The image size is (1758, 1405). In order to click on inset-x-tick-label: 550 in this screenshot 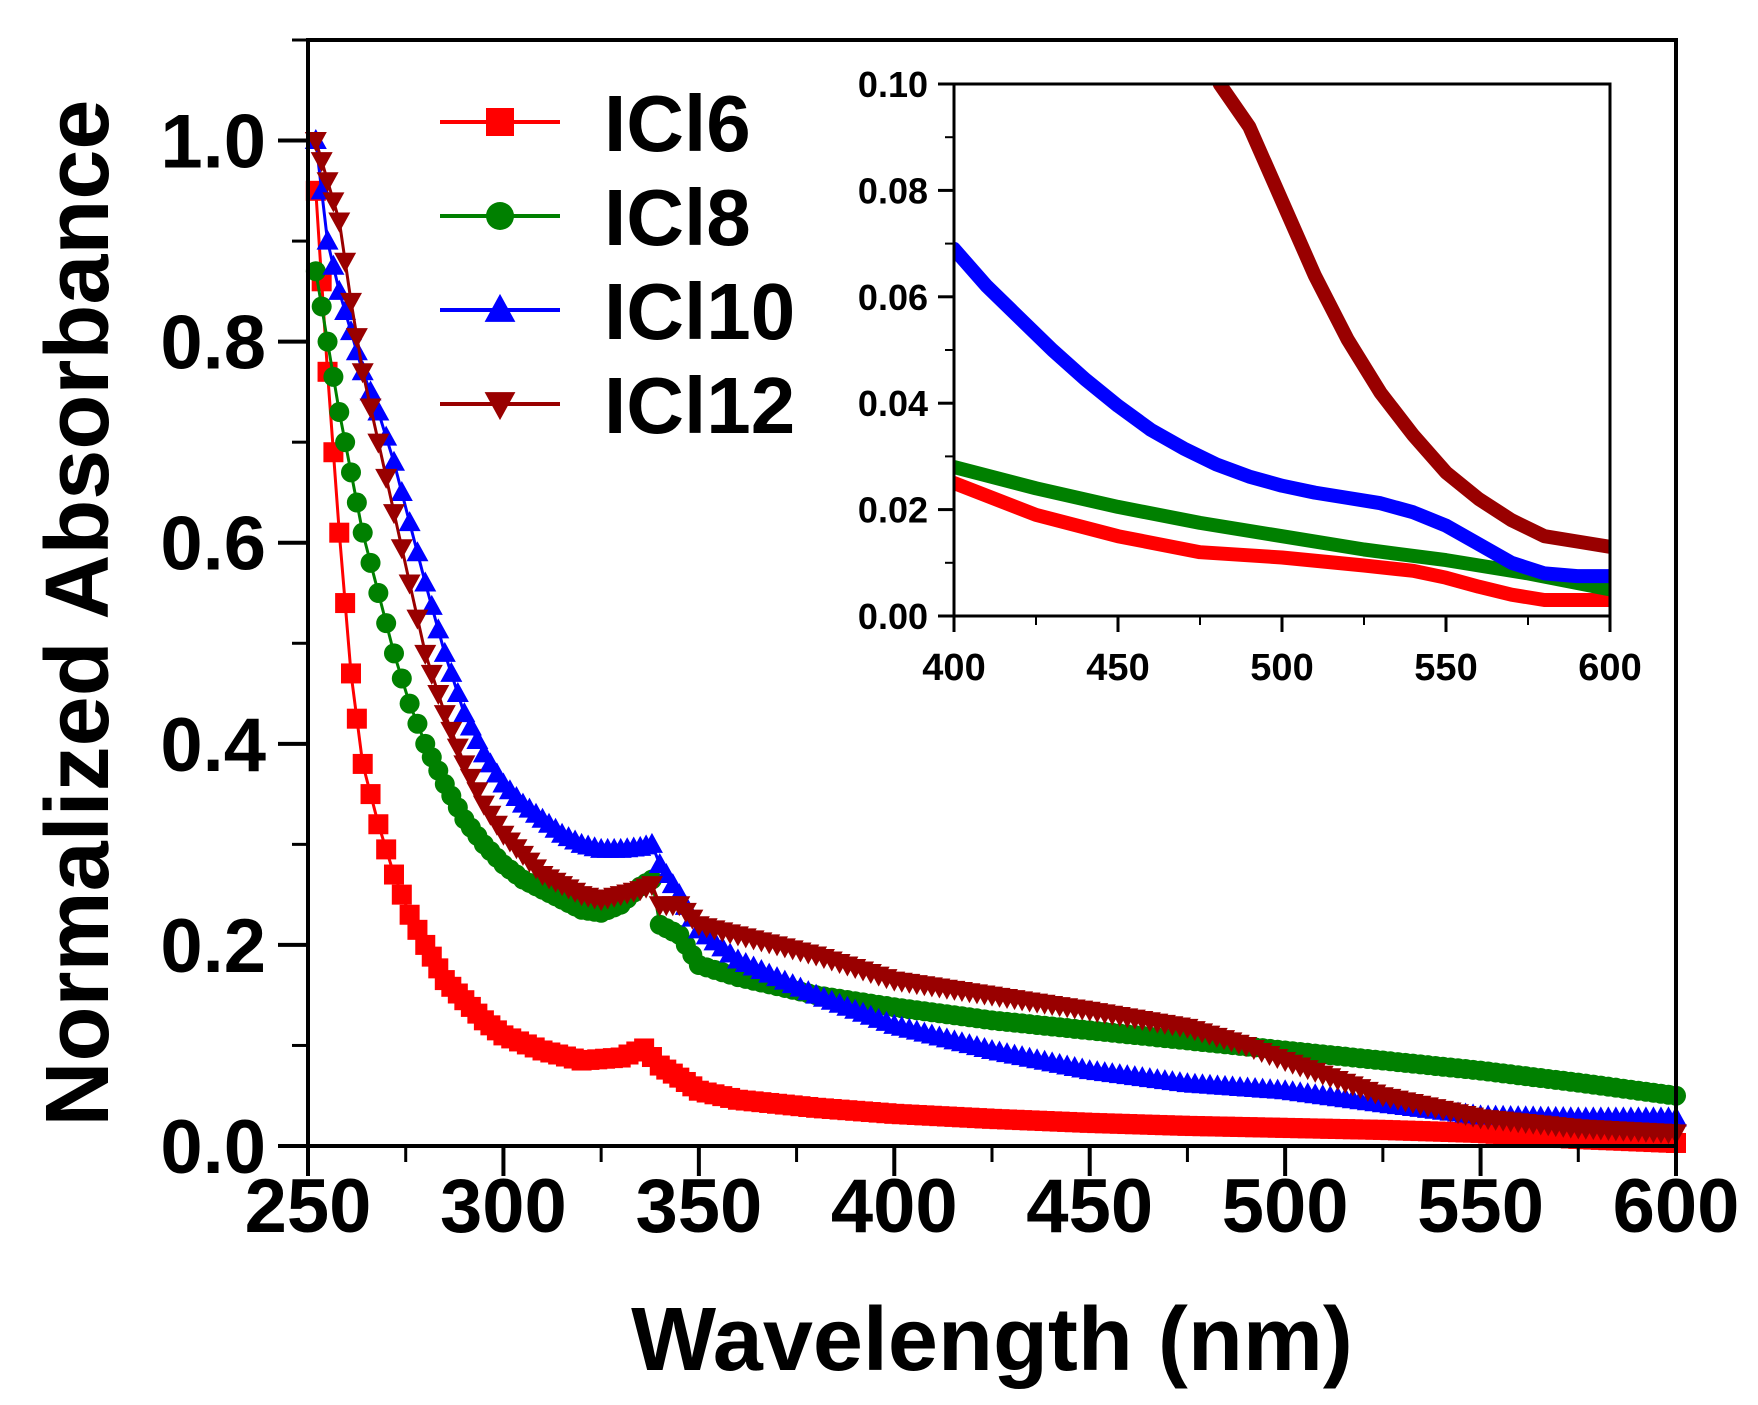, I will do `click(1445, 668)`.